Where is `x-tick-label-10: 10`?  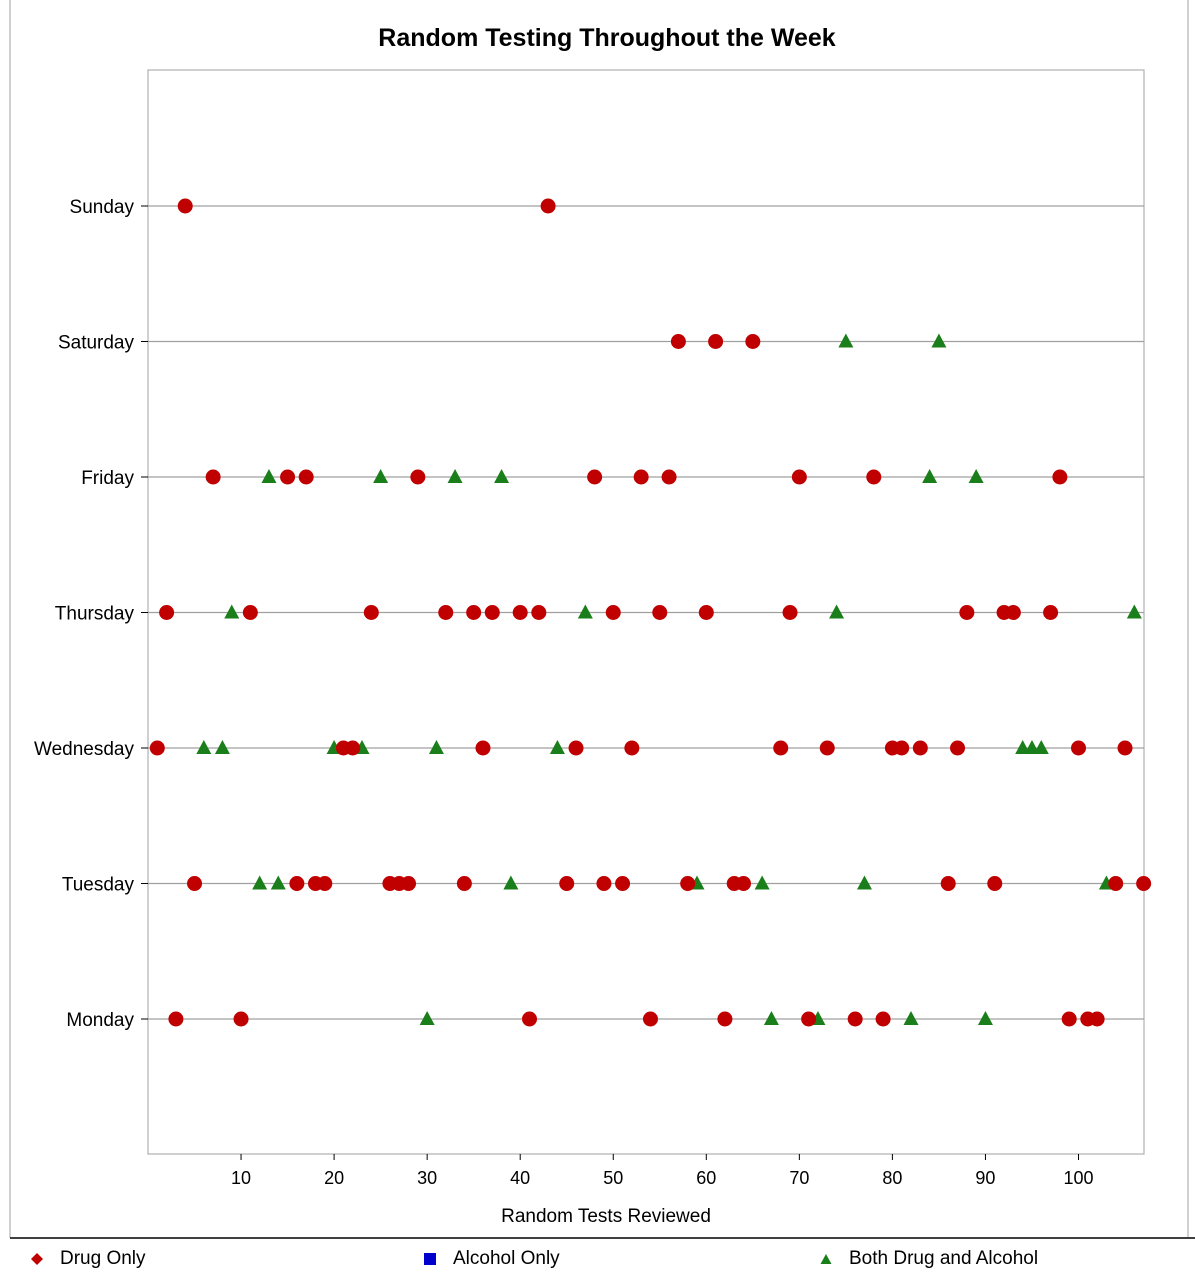 x-tick-label-10: 10 is located at coordinates (241, 1178).